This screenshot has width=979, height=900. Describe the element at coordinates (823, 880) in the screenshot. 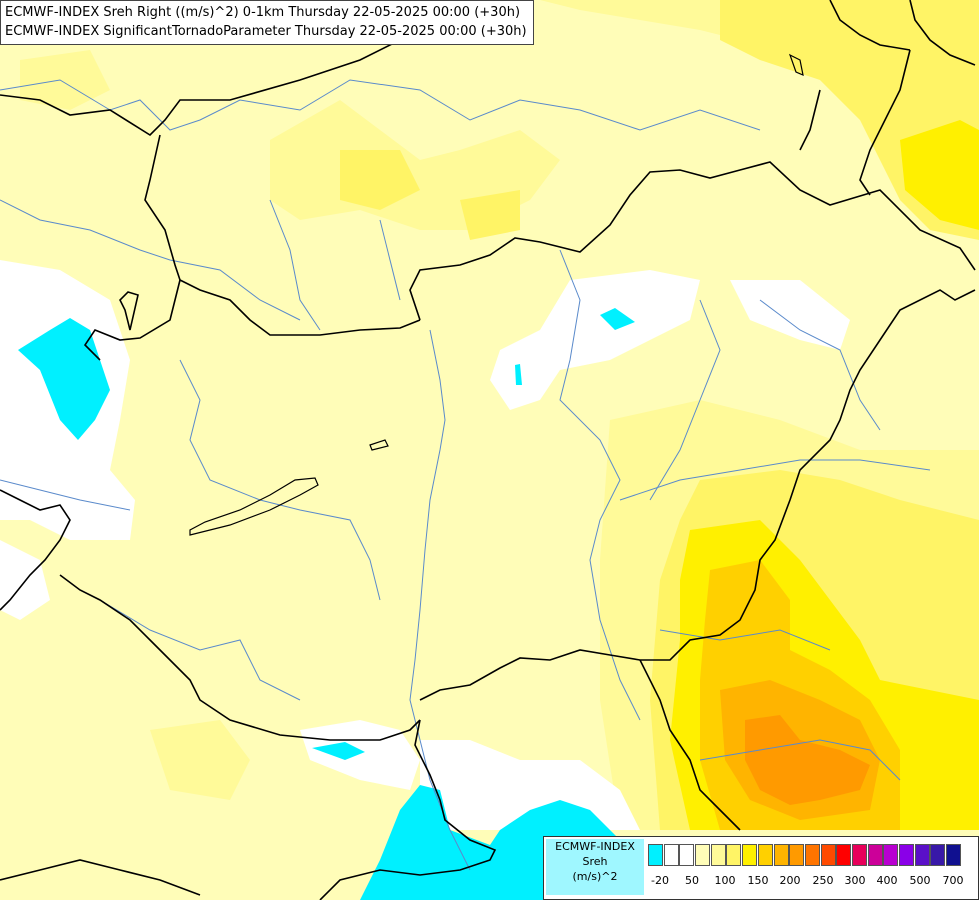

I see `legend-tick-label: 250` at that location.